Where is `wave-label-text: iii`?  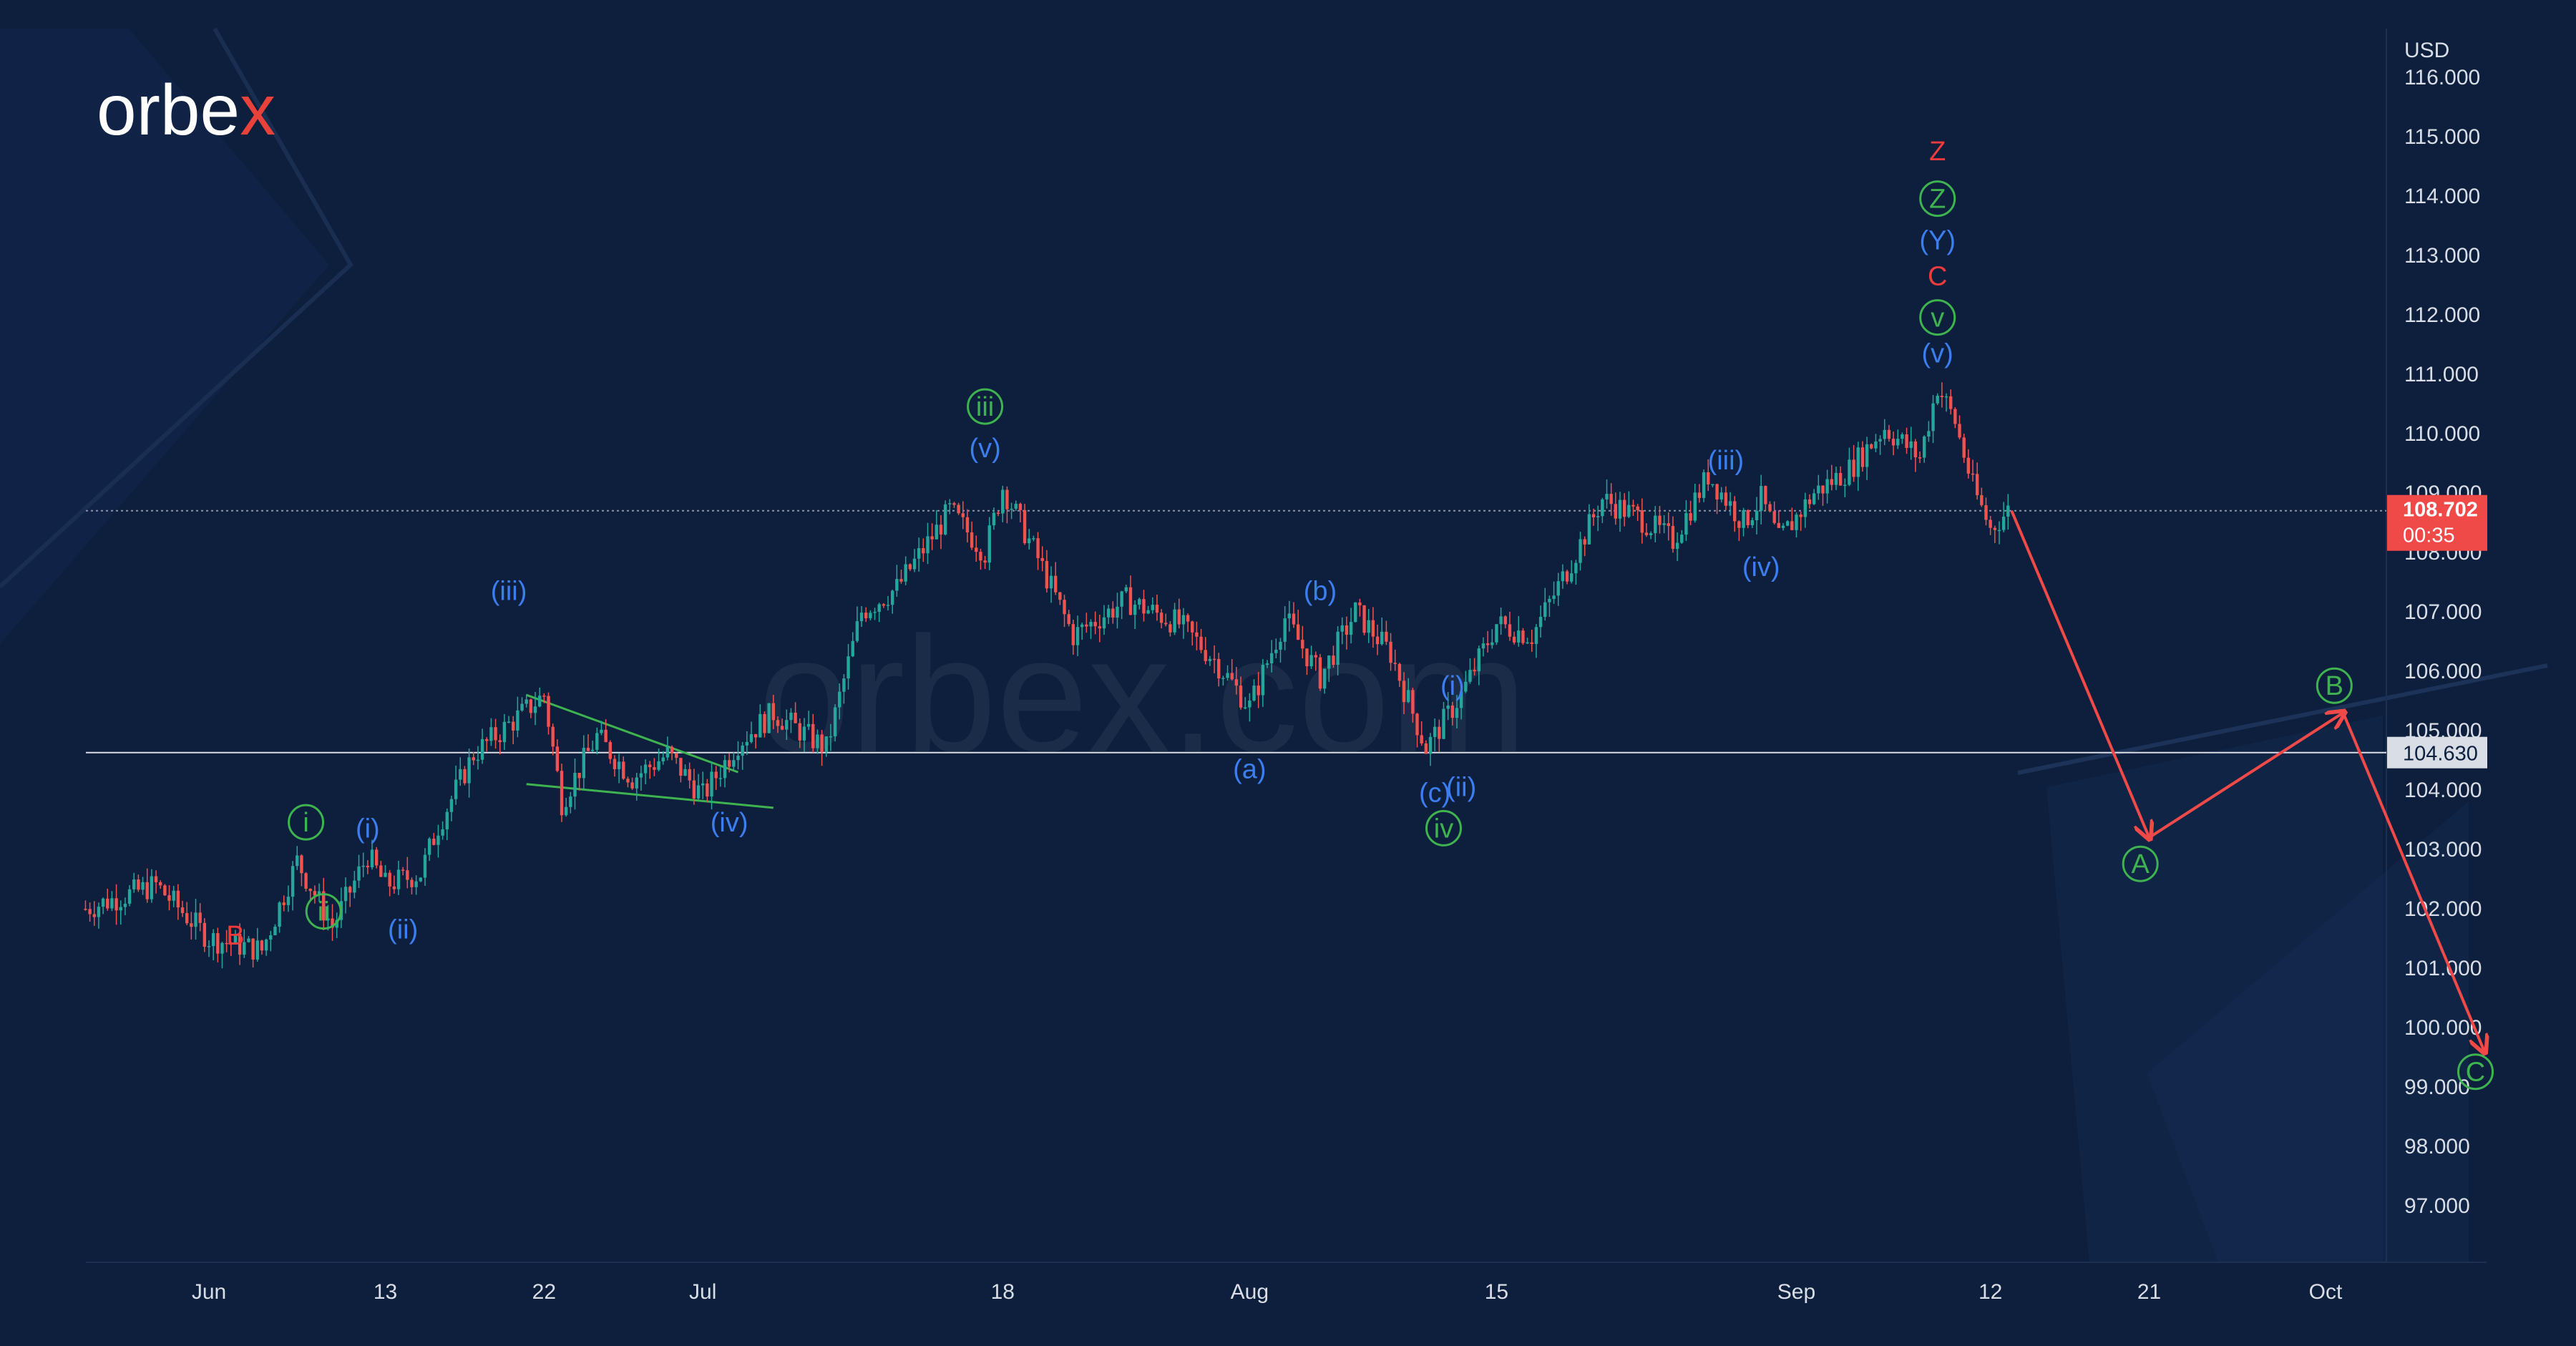 wave-label-text: iii is located at coordinates (985, 407).